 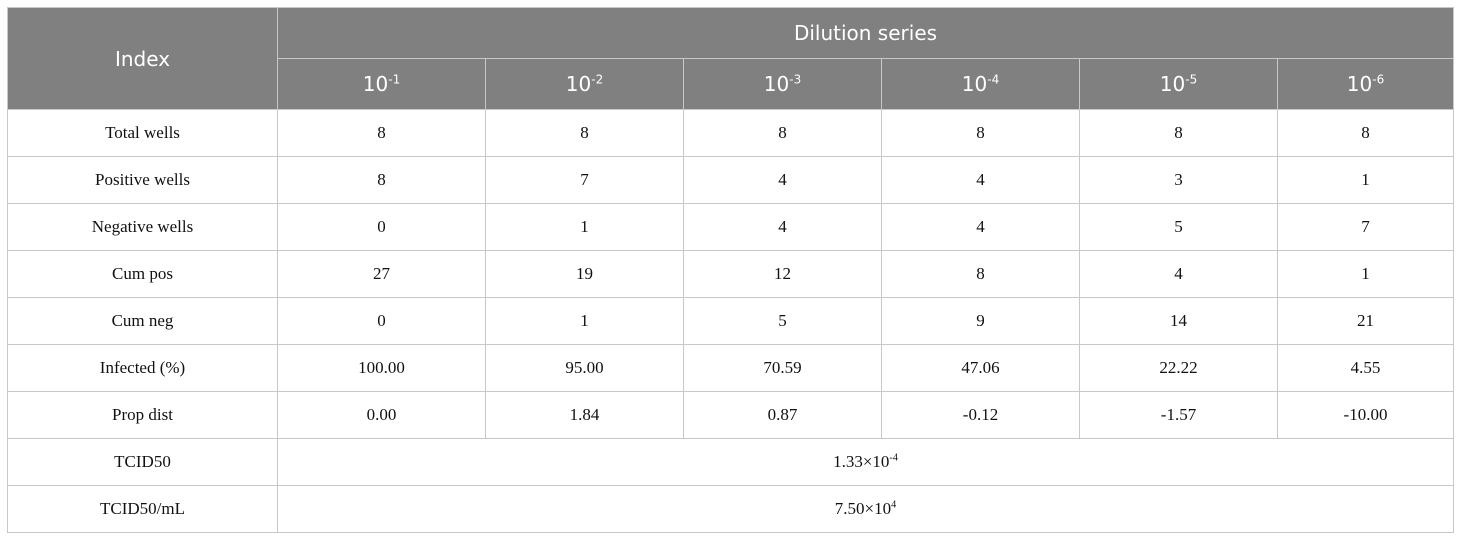 I want to click on table-row: Negative wells 0 1 4 4 5 7, so click(x=730, y=227).